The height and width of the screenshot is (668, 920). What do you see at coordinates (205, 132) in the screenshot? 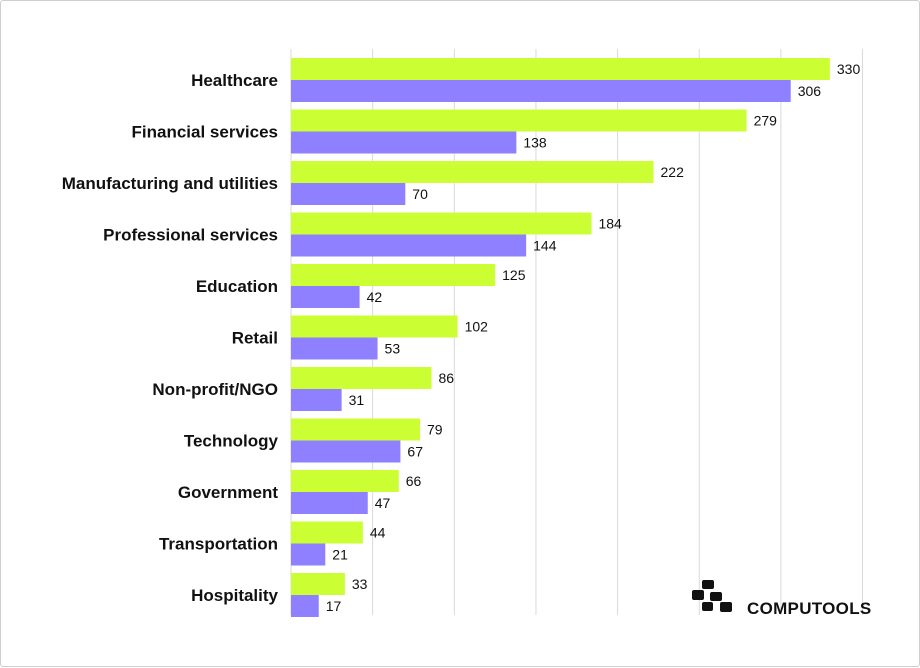
I see `category-label: Financial services` at bounding box center [205, 132].